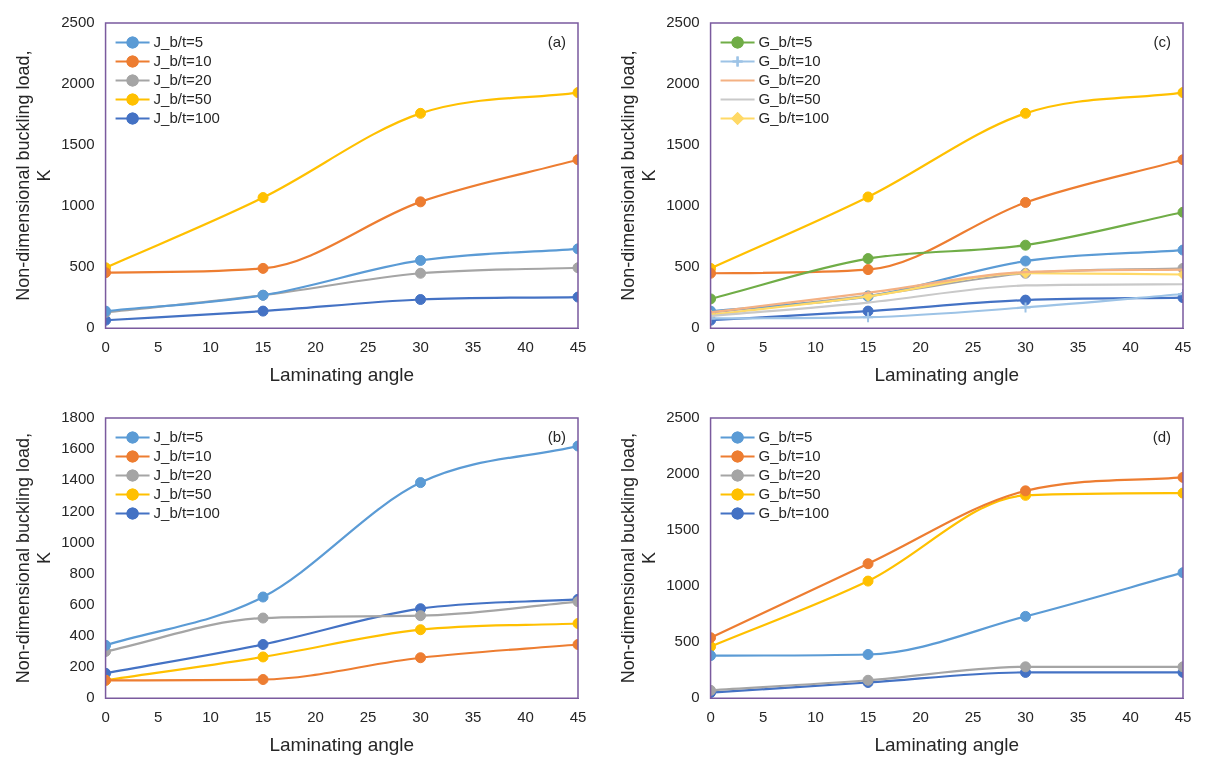  What do you see at coordinates (78, 510) in the screenshot?
I see `y-tick-label: 1200` at bounding box center [78, 510].